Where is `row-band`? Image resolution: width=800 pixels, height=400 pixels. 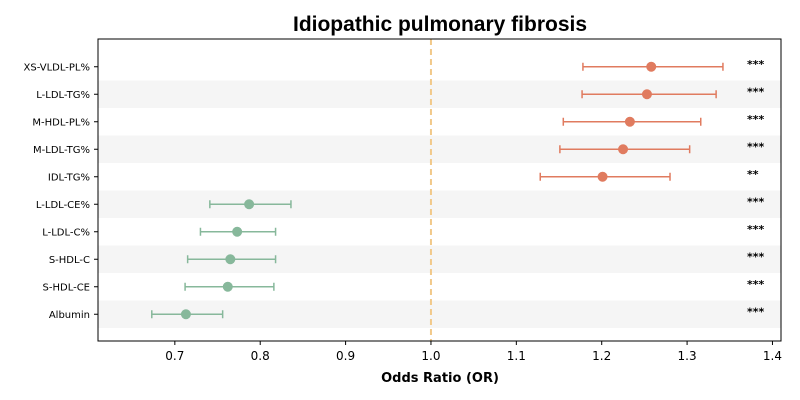 row-band is located at coordinates (439, 204).